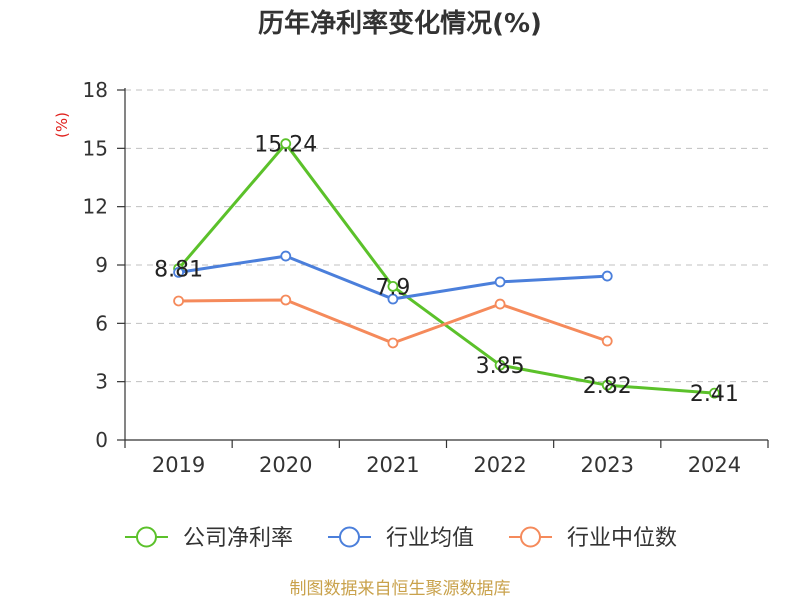 Image resolution: width=800 pixels, height=600 pixels. I want to click on legend-label: 行业中位数, so click(622, 538).